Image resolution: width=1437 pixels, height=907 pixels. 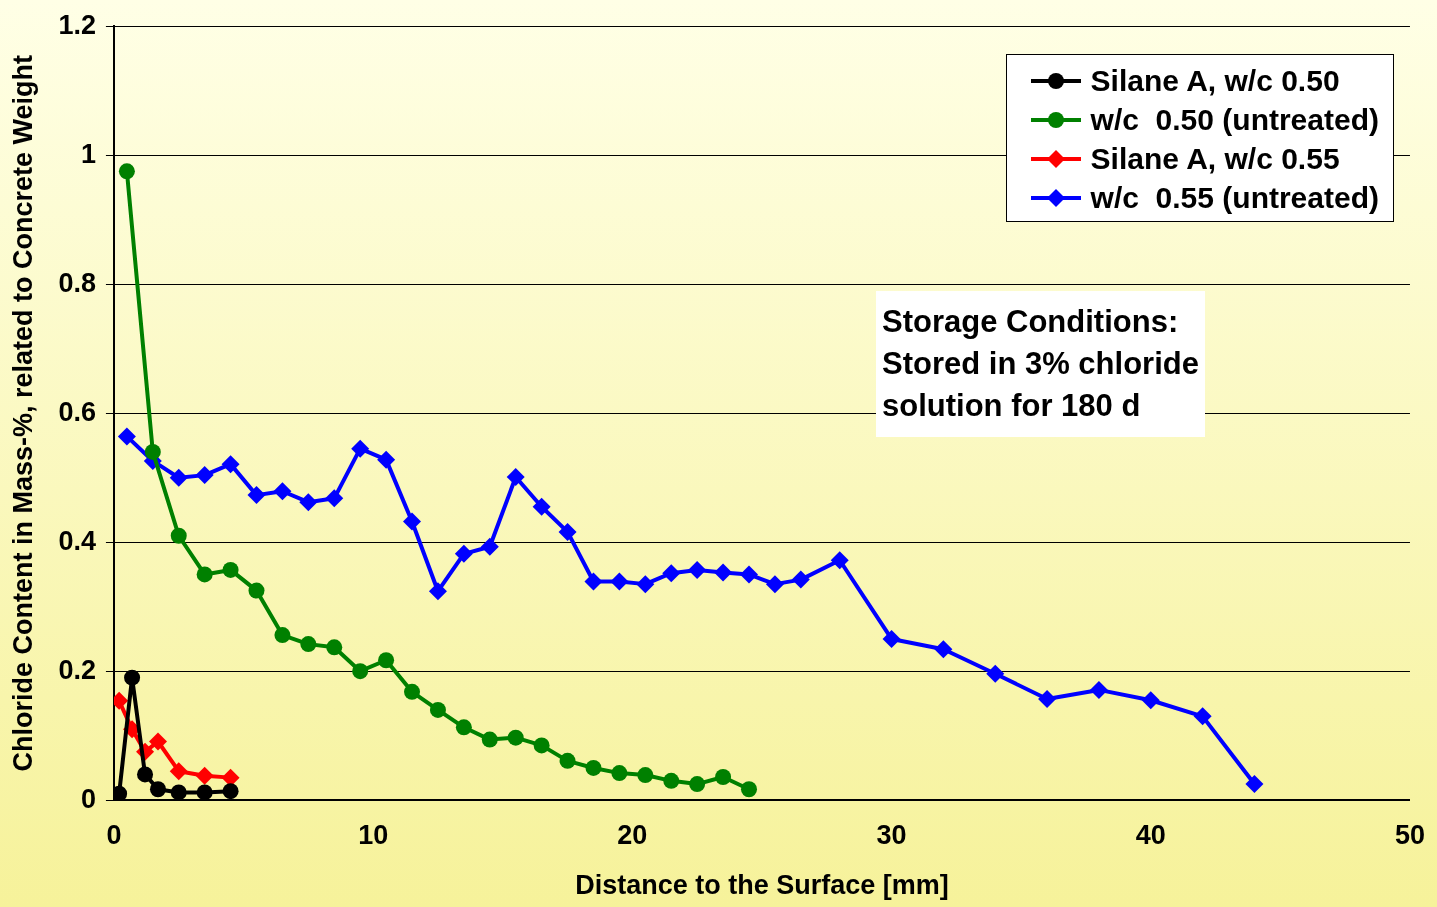 What do you see at coordinates (114, 834) in the screenshot?
I see `x-tick-label: 0` at bounding box center [114, 834].